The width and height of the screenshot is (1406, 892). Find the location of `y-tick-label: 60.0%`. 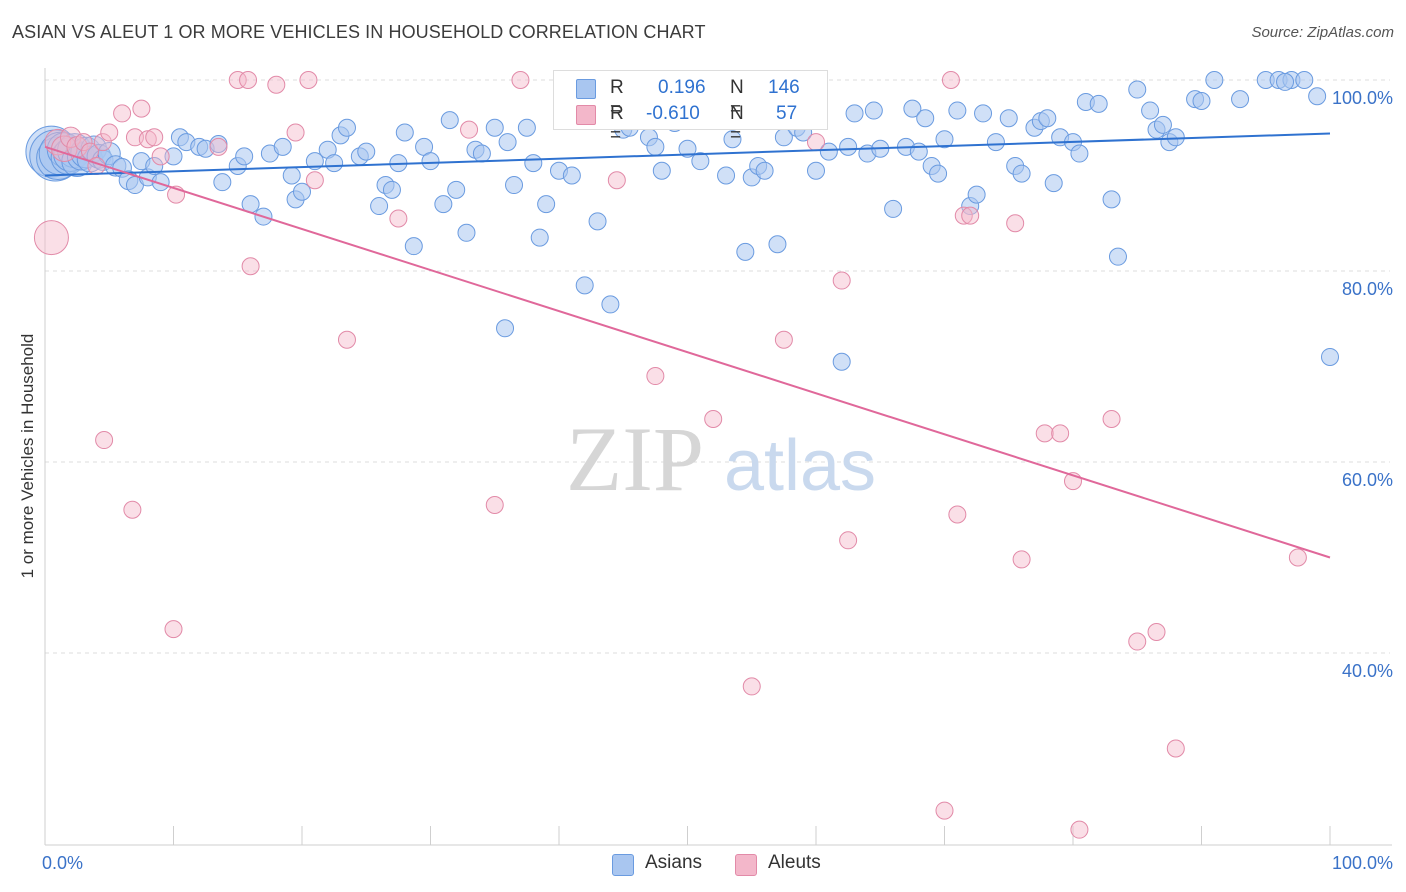

y-tick-label: 60.0% is located at coordinates (1367, 480).